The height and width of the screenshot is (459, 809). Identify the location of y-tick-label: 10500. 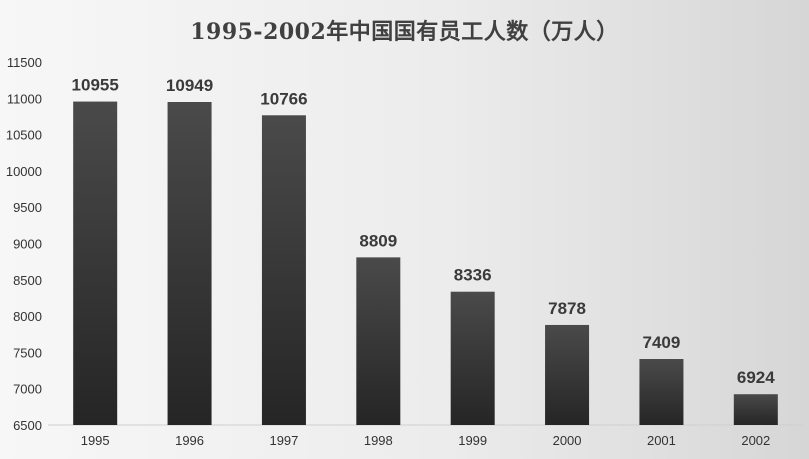
(24, 135).